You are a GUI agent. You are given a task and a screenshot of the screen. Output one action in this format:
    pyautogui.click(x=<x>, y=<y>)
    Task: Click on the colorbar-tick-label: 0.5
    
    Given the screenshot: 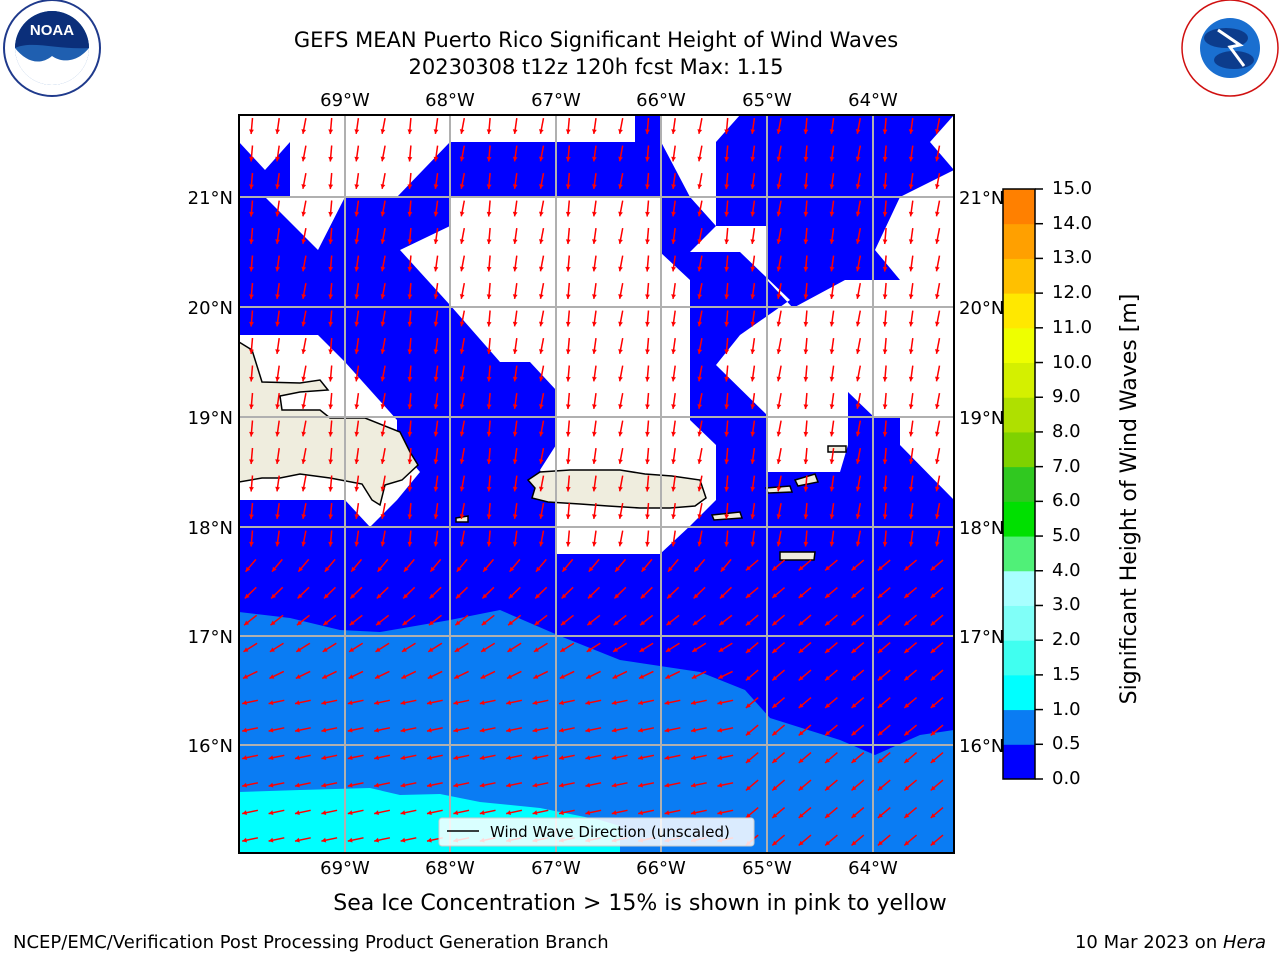 What is the action you would take?
    pyautogui.click(x=1066, y=744)
    